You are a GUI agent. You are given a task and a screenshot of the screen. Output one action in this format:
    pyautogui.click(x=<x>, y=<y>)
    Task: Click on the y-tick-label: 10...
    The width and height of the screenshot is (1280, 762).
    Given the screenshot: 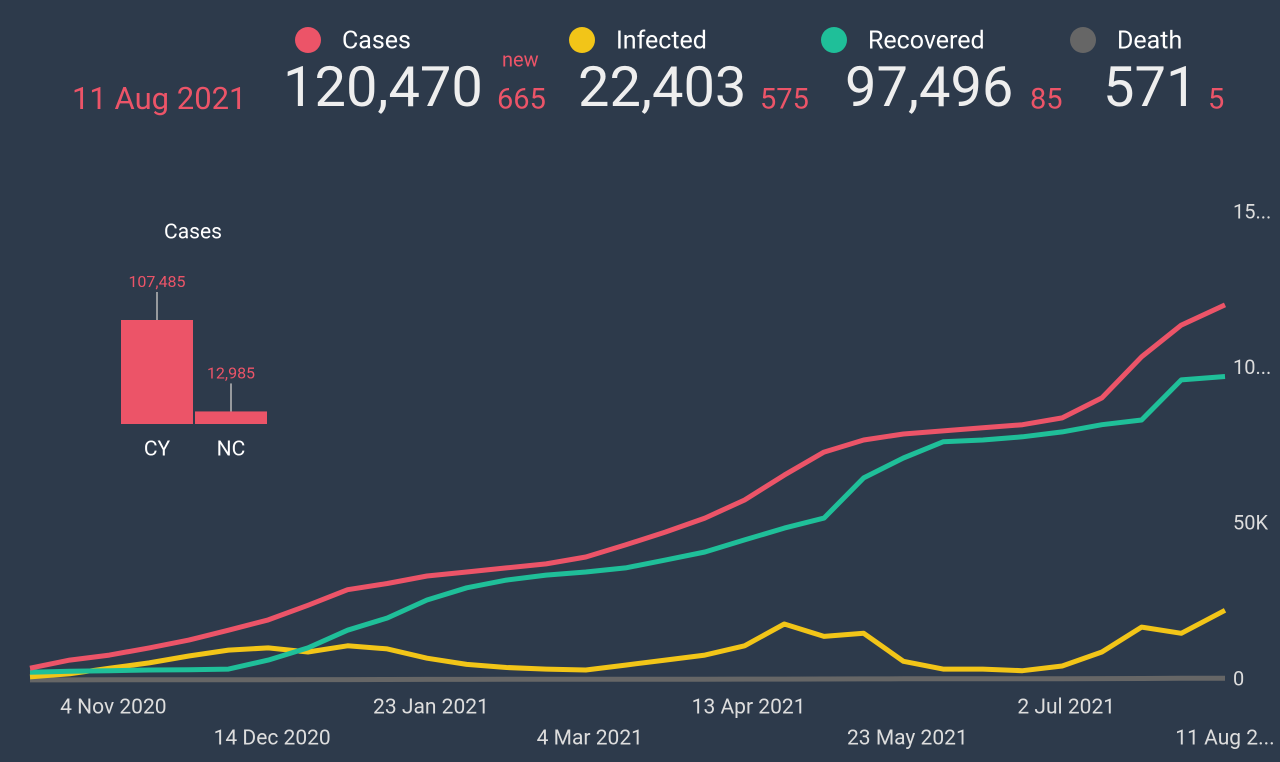 What is the action you would take?
    pyautogui.click(x=1252, y=367)
    